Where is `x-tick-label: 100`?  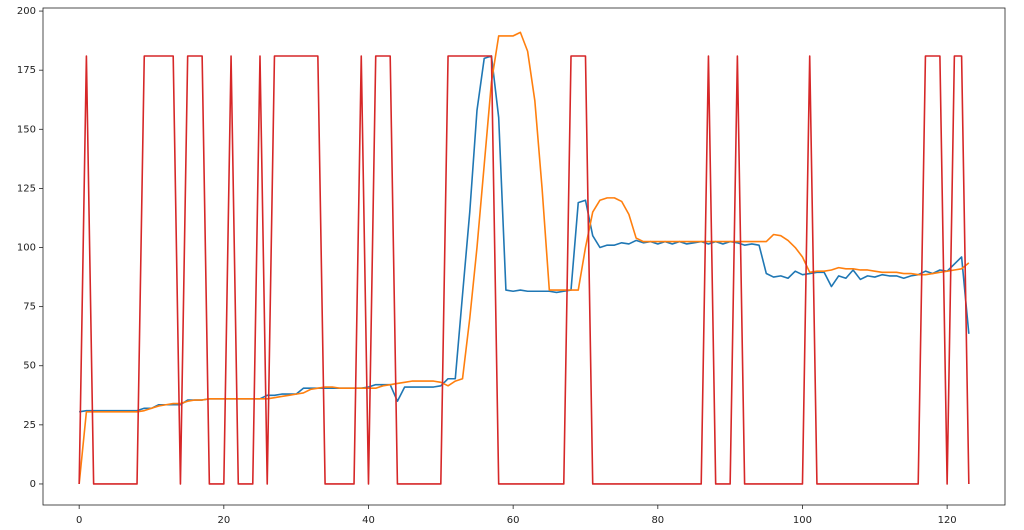
x-tick-label: 100 is located at coordinates (802, 520).